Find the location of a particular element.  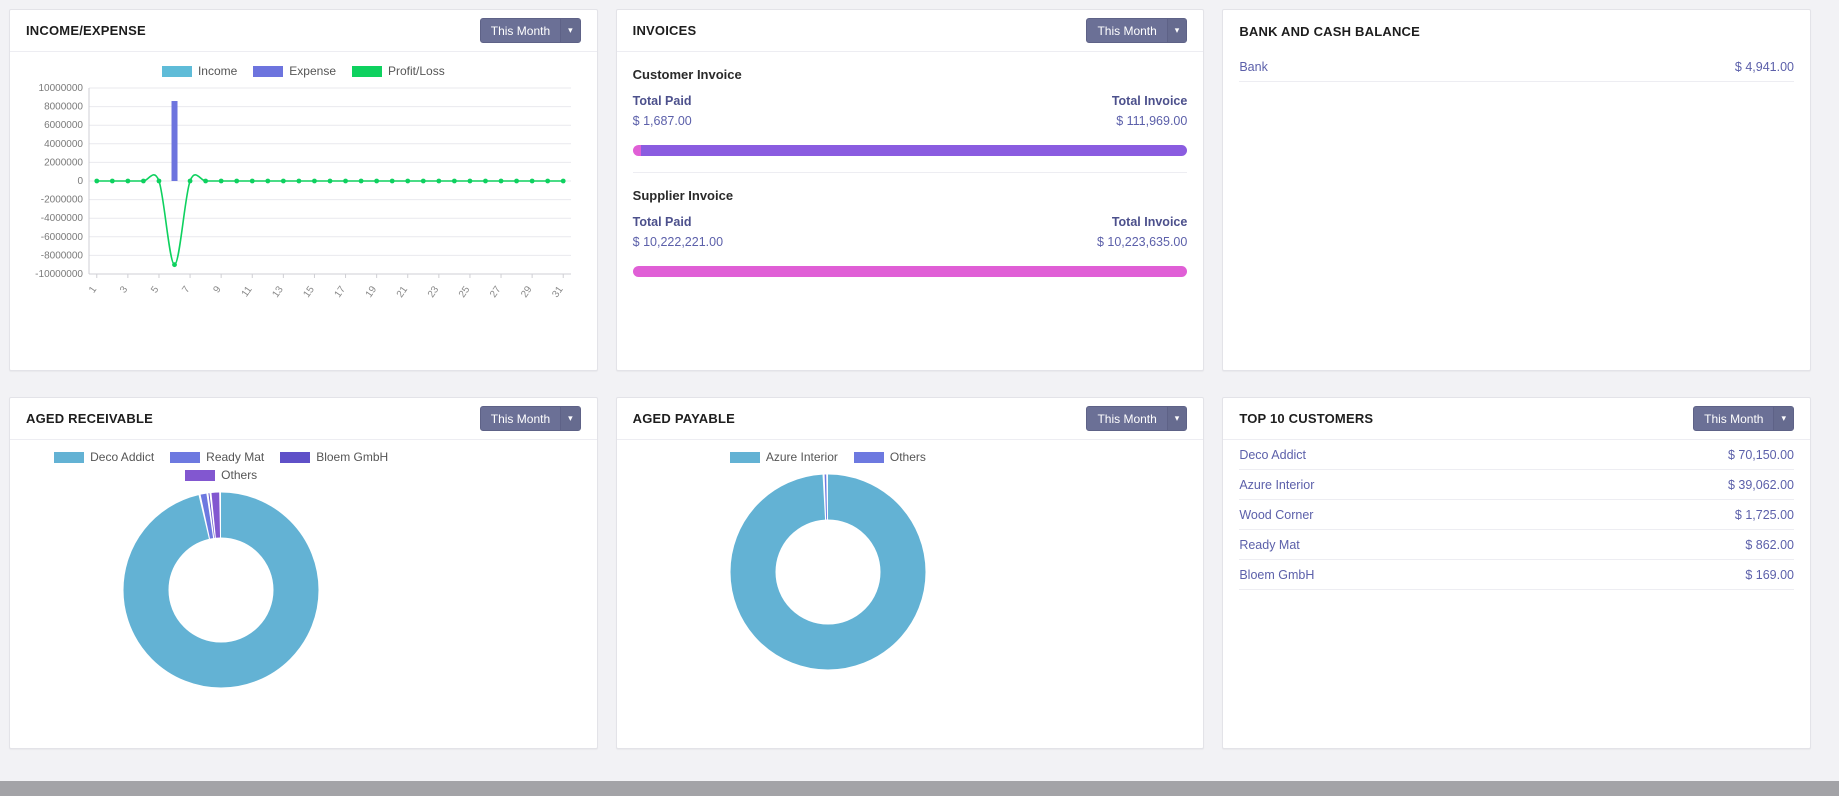

customer-invoice-values: $ 1,687.00 $ 111,969.00 is located at coordinates (910, 121).